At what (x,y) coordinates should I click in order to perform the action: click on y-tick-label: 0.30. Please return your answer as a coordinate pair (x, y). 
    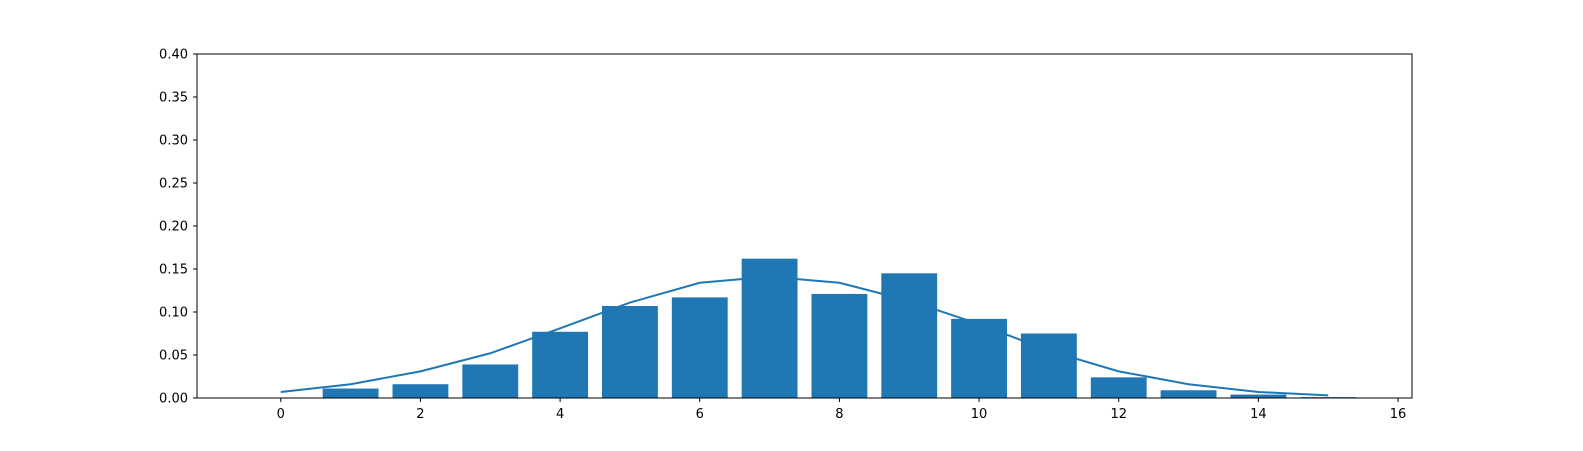
    Looking at the image, I should click on (173, 141).